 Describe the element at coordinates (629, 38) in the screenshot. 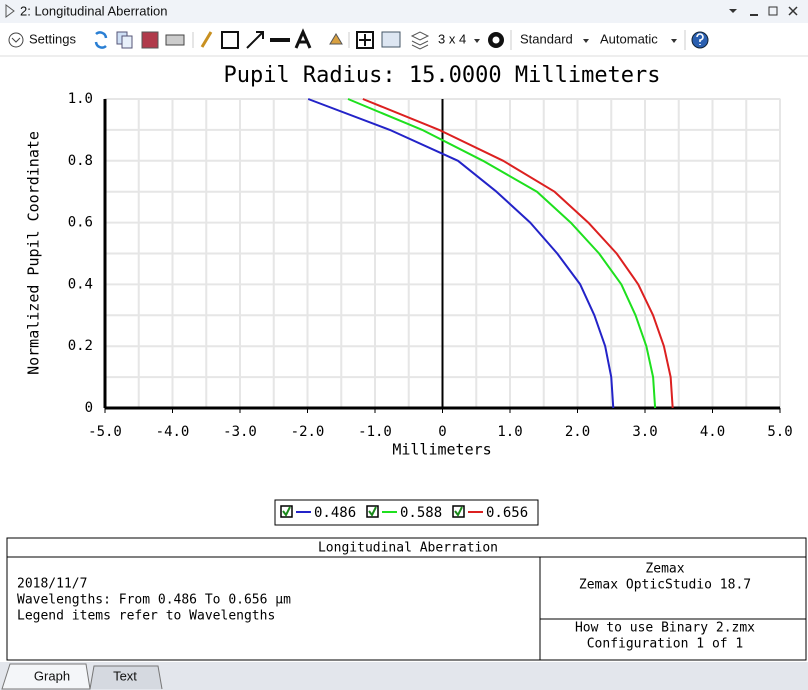

I see `scale-dropdown: Automatic` at that location.